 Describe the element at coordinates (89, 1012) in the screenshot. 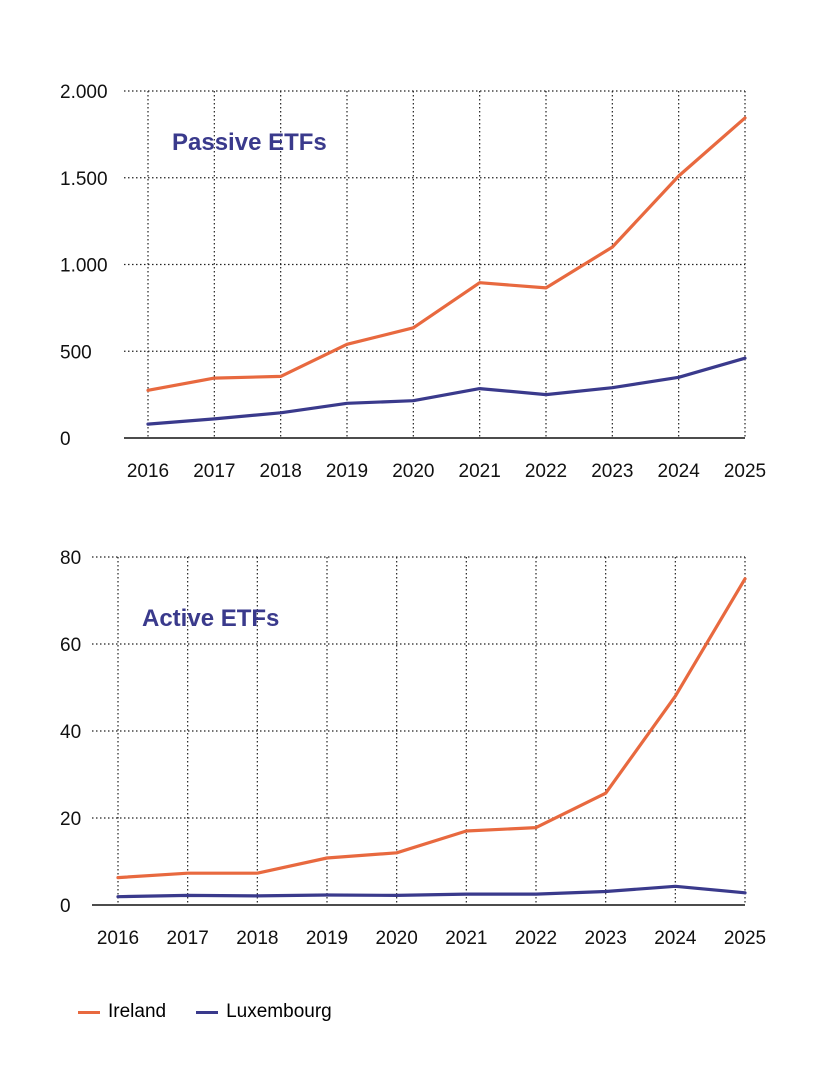

I see `legend-swatch-ireland` at that location.